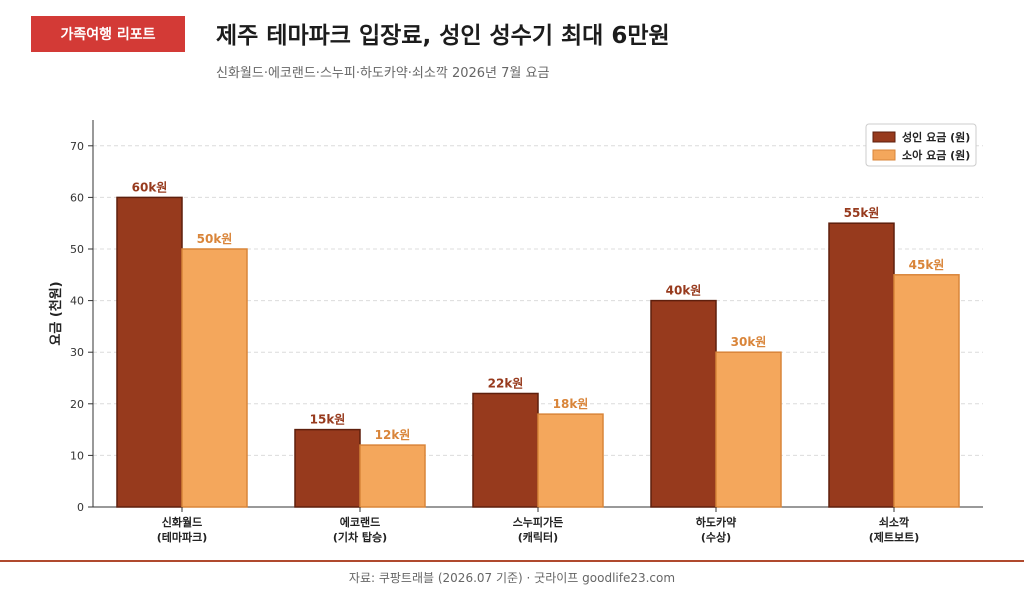 The image size is (1024, 597). What do you see at coordinates (215, 239) in the screenshot?
I see `data-label-child: 50k원` at bounding box center [215, 239].